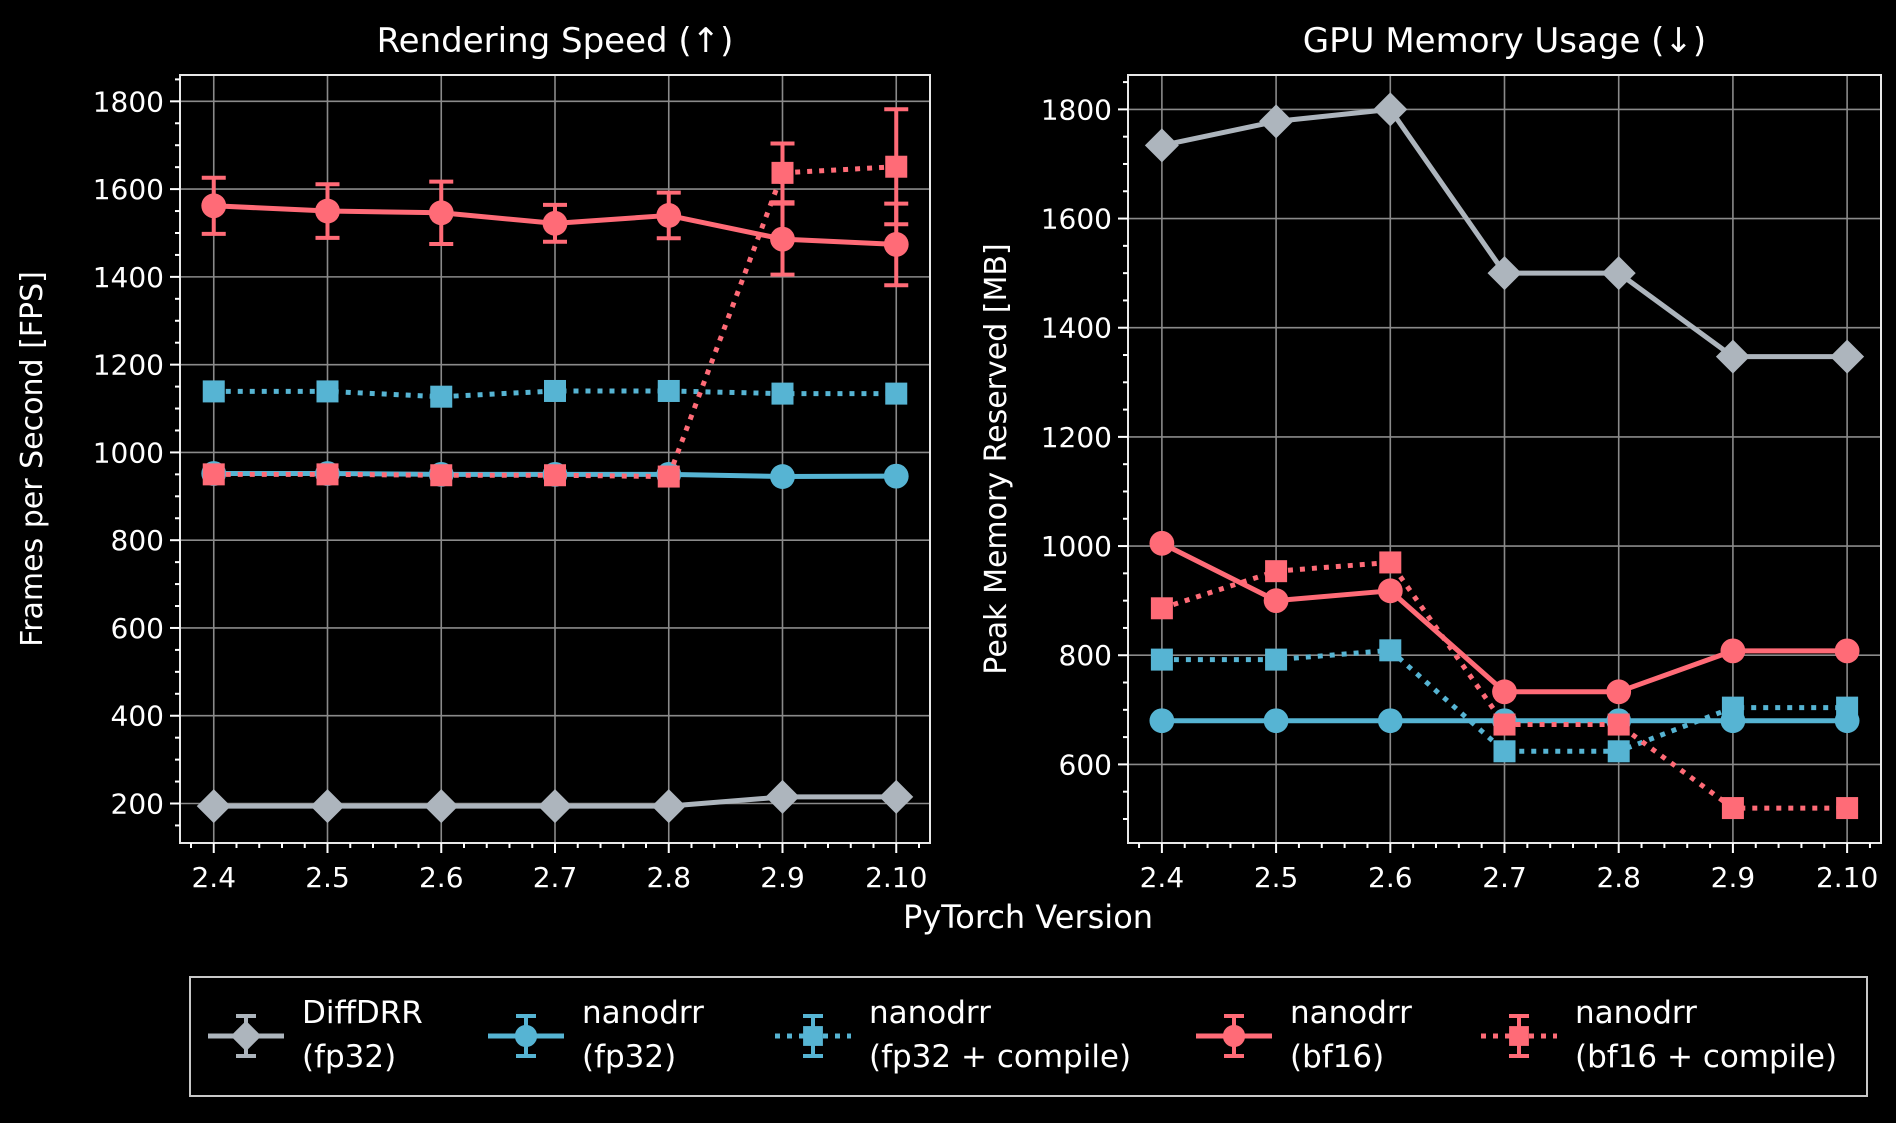  What do you see at coordinates (32, 459) in the screenshot?
I see `y-axis-label: Frames per Second [FPS]` at bounding box center [32, 459].